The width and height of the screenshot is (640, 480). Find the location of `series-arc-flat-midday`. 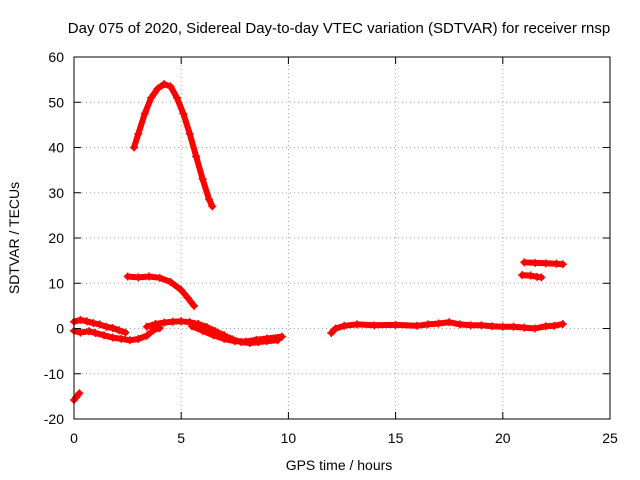

series-arc-flat-midday is located at coordinates (447, 328).